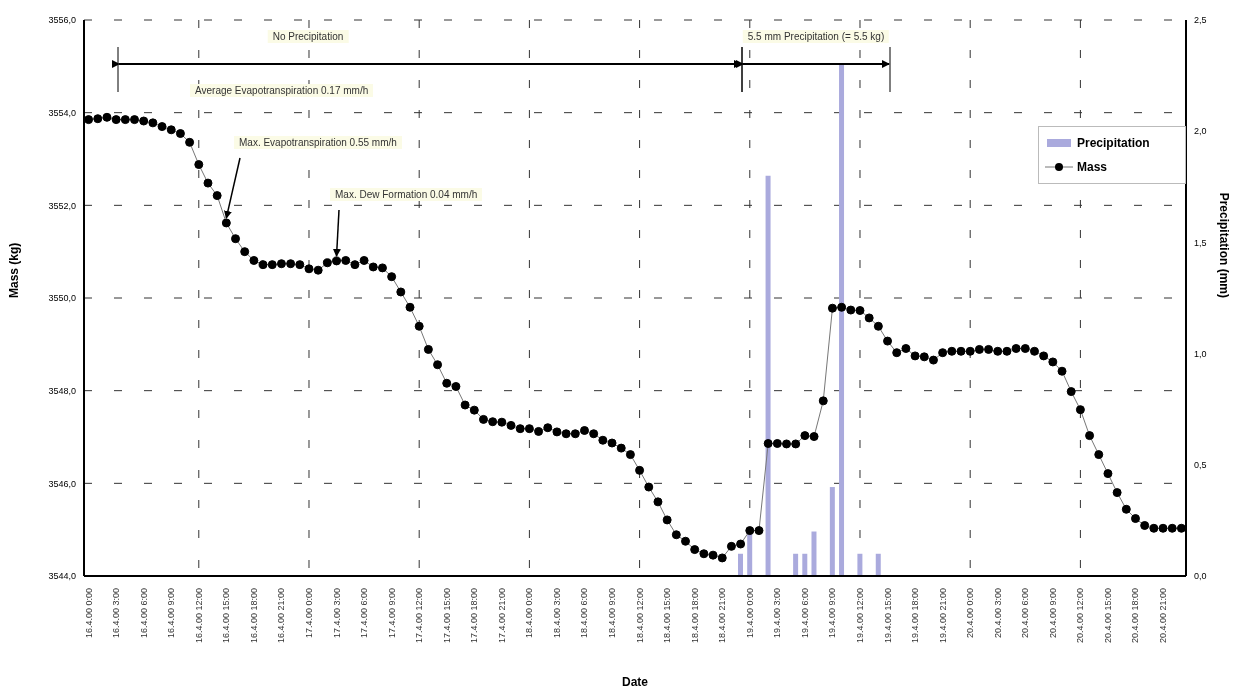 This screenshot has height=699, width=1250. Describe the element at coordinates (612, 613) in the screenshot. I see `x-tick-label: 18.4.00 9:00` at that location.